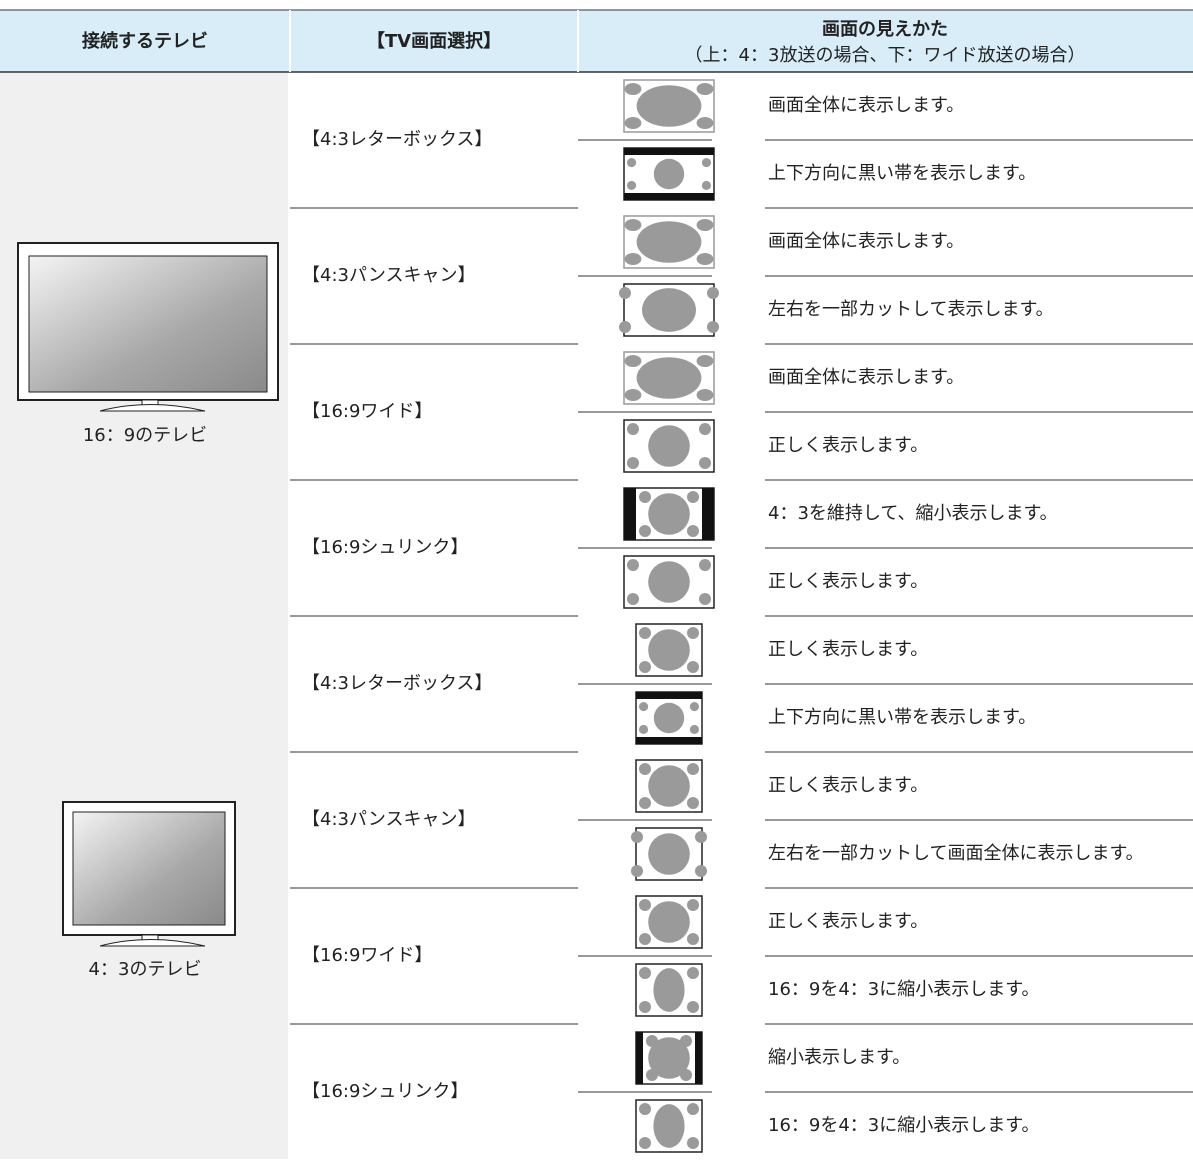 The image size is (1193, 1163). Describe the element at coordinates (149, 868) in the screenshot. I see `tv-screen` at that location.